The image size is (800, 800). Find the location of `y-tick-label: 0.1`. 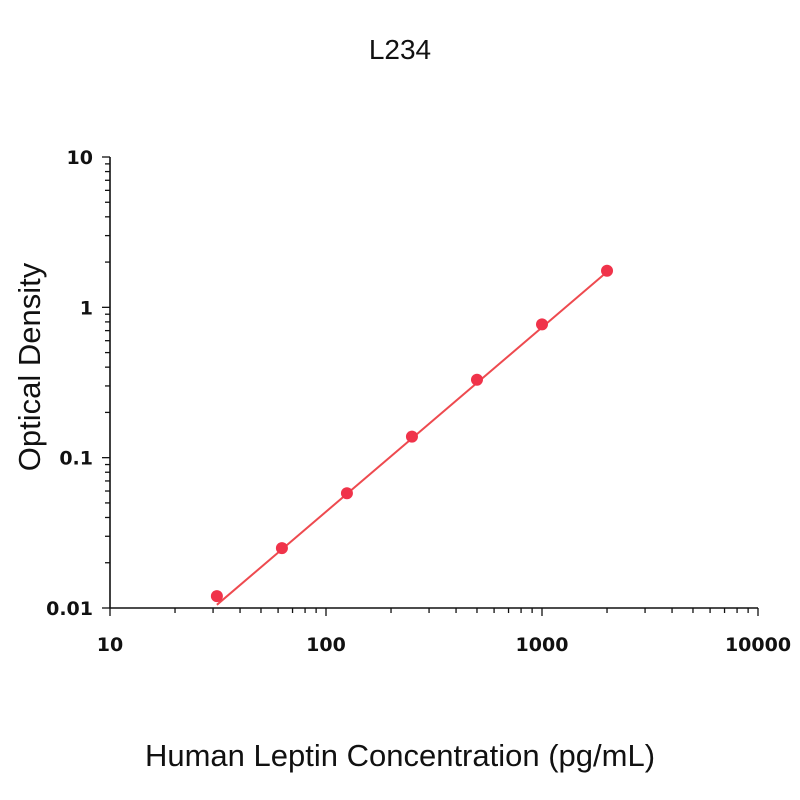

y-tick-label: 0.1 is located at coordinates (76, 459).